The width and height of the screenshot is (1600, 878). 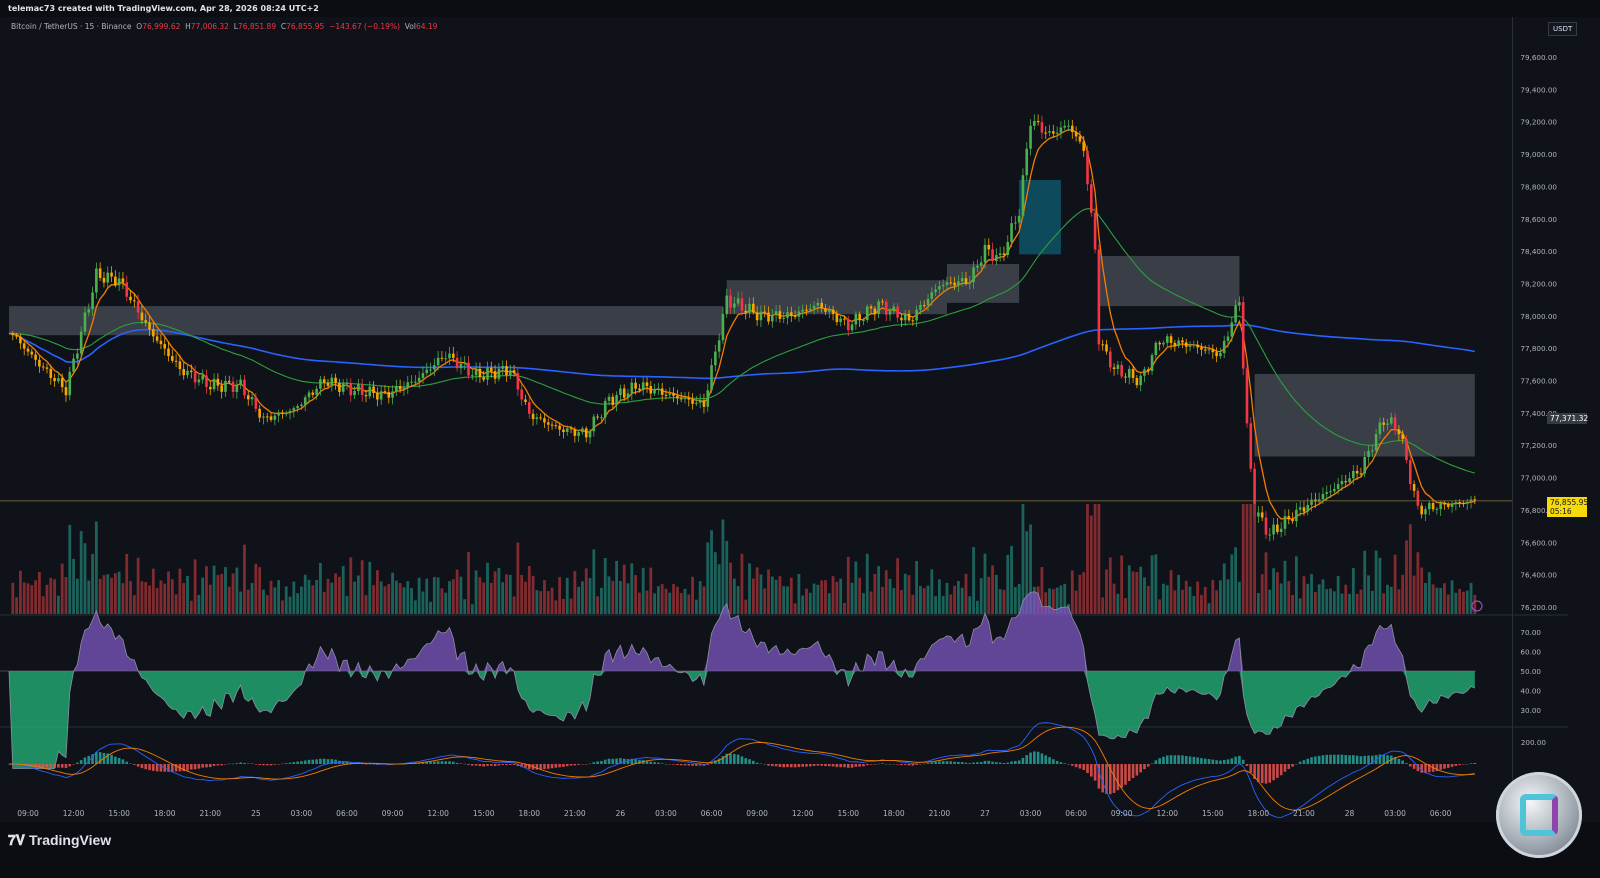 I want to click on currency-button: USDT, so click(x=1563, y=29).